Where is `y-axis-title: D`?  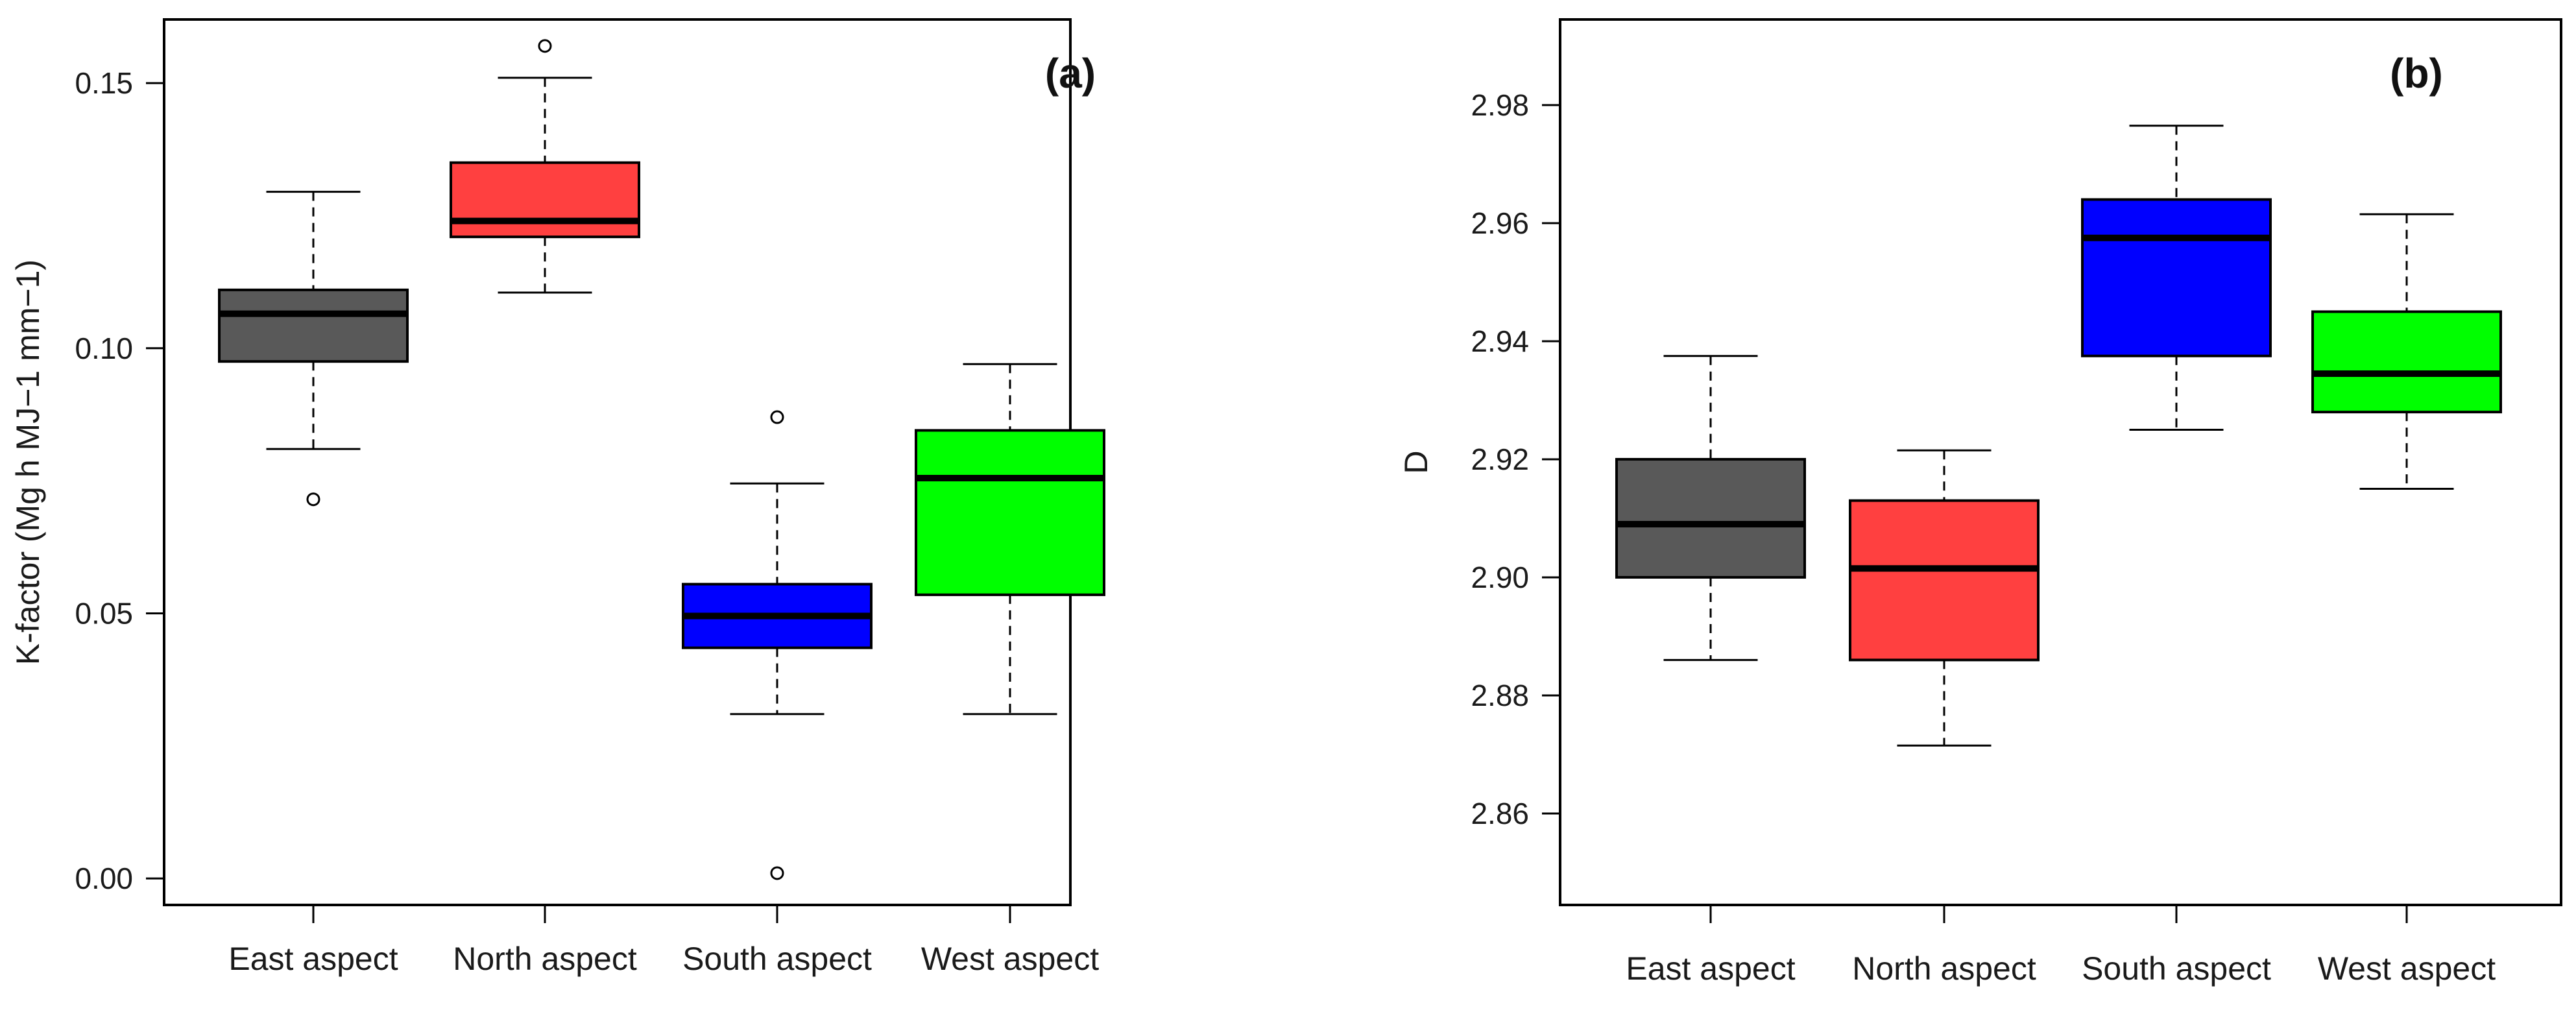
y-axis-title: D is located at coordinates (1416, 462).